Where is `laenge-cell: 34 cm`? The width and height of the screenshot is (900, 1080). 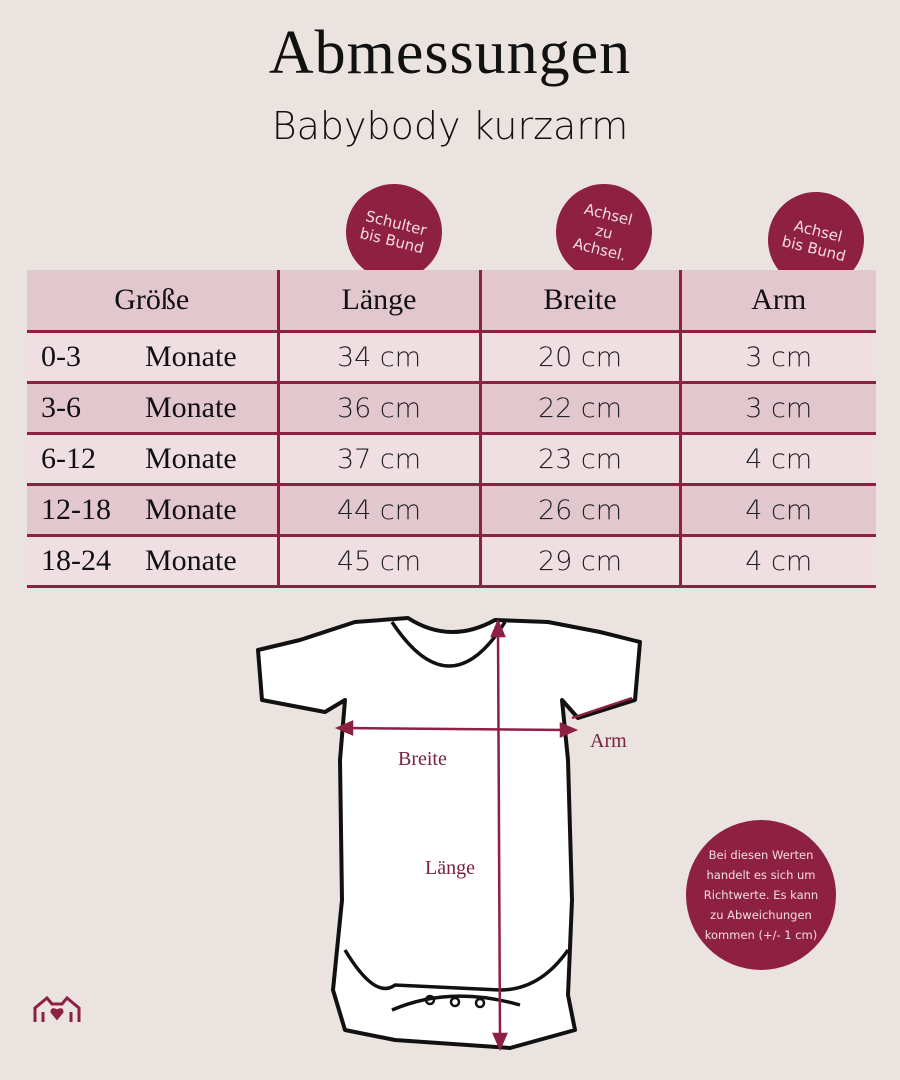
laenge-cell: 34 cm is located at coordinates (378, 357).